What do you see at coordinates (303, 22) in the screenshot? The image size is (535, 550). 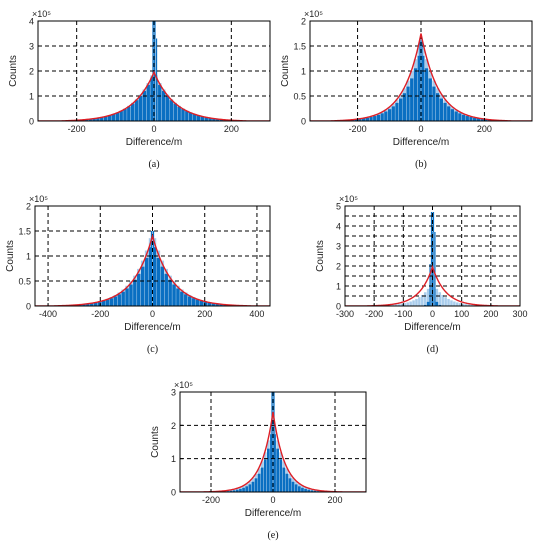 I see `y-tick-label: 2` at bounding box center [303, 22].